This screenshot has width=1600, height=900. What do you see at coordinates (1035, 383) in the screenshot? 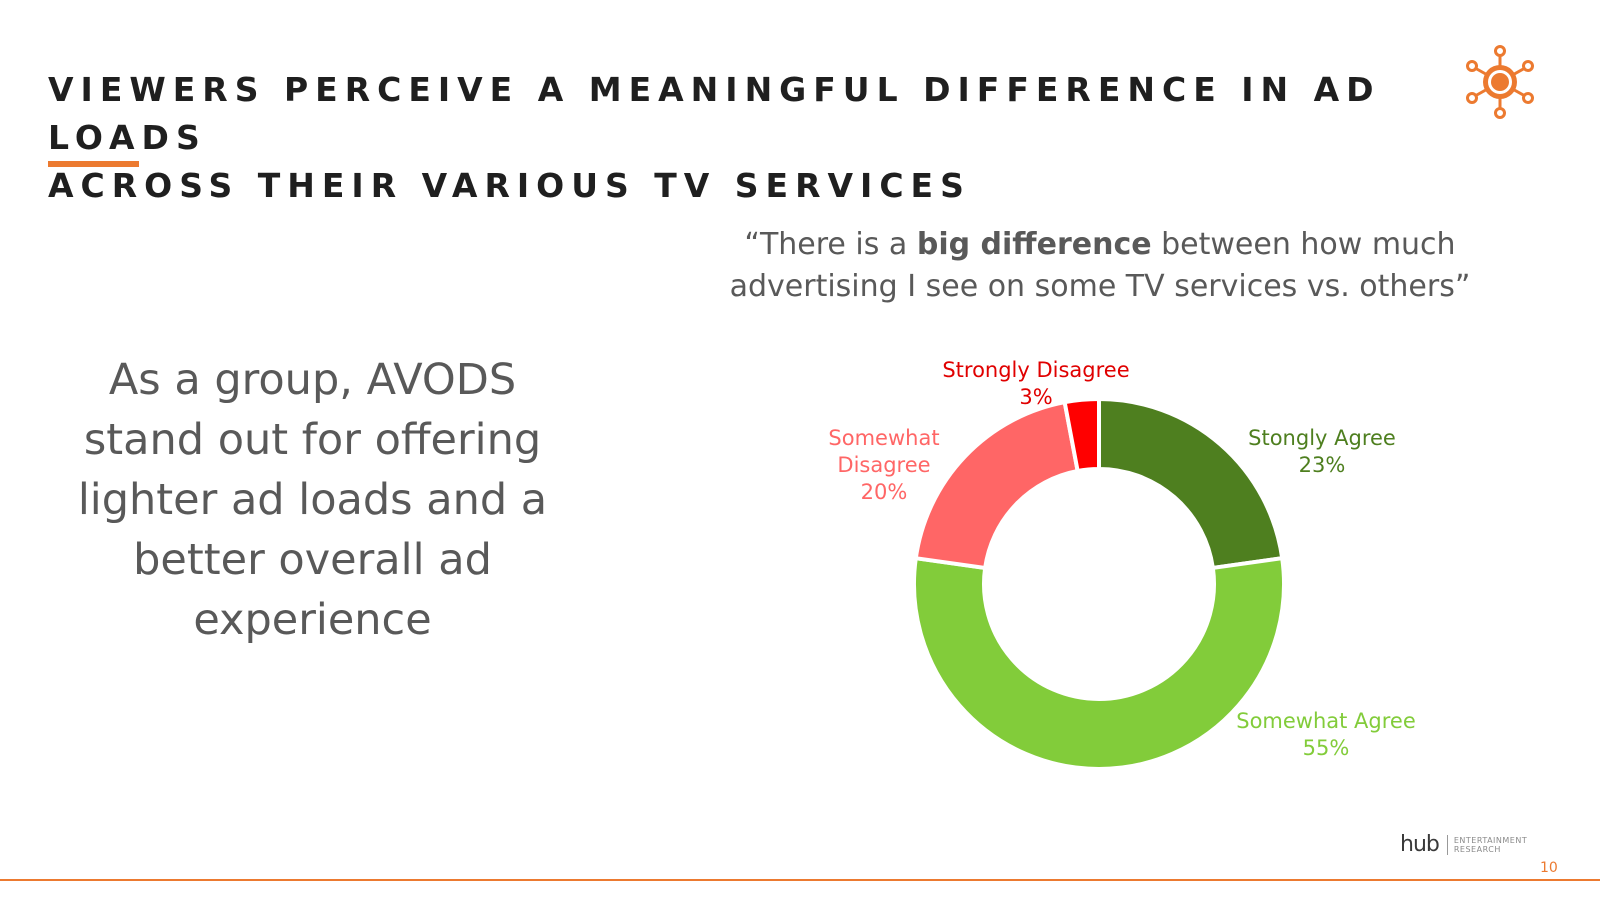
I see `slice-label-strongly-disagree: Strongly Disagree 3%` at bounding box center [1035, 383].